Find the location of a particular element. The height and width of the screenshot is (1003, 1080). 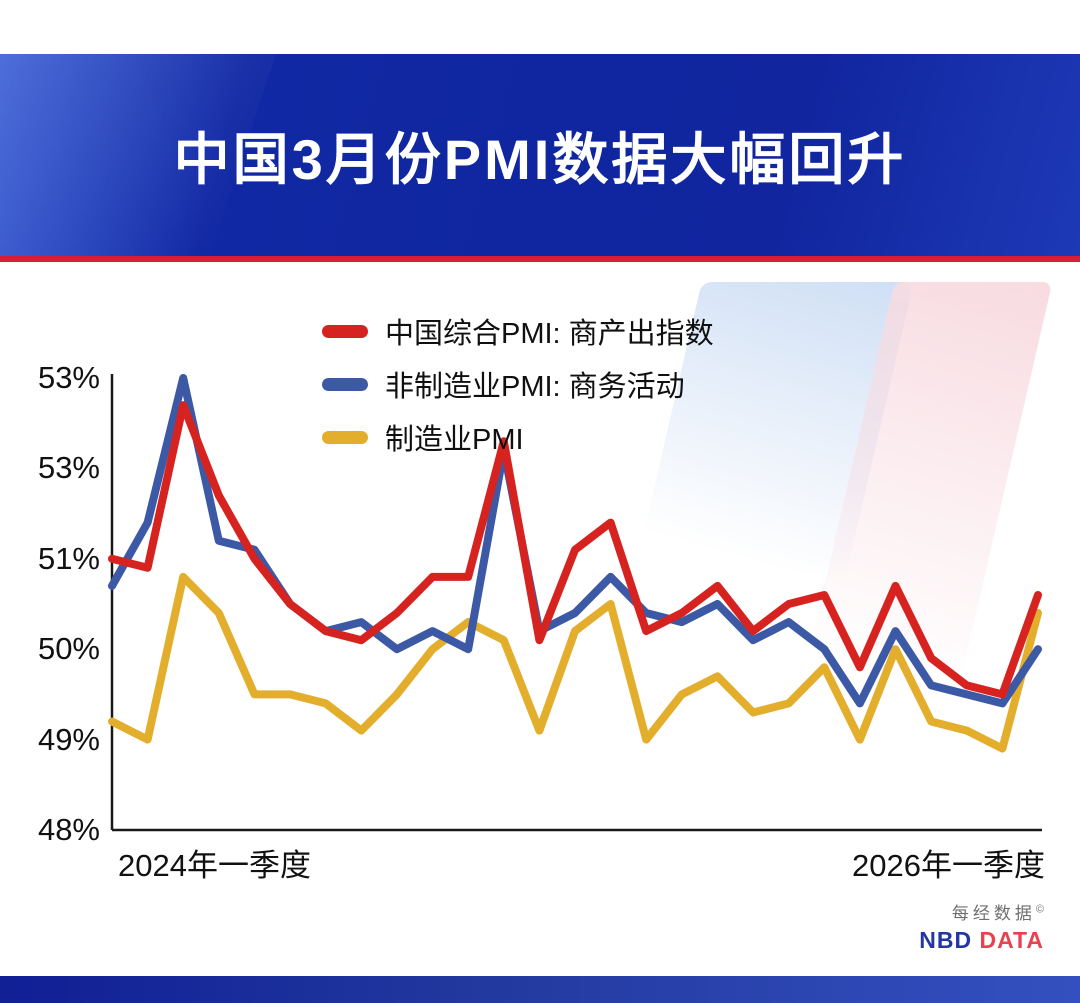

brand-chinese: 每经数据© is located at coordinates (981, 913).